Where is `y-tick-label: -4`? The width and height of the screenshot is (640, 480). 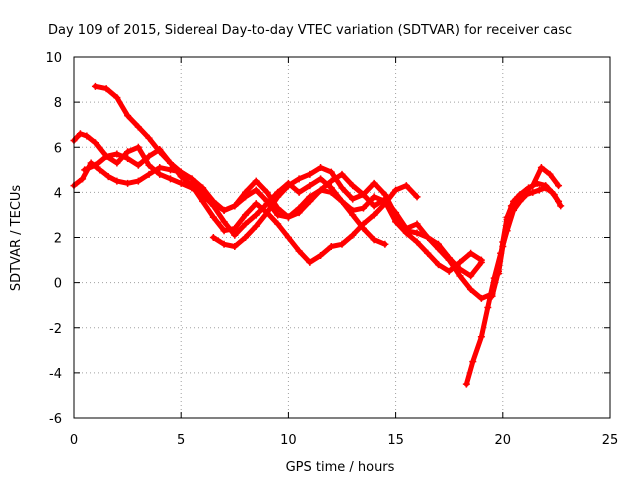 y-tick-label: -4 is located at coordinates (55, 374).